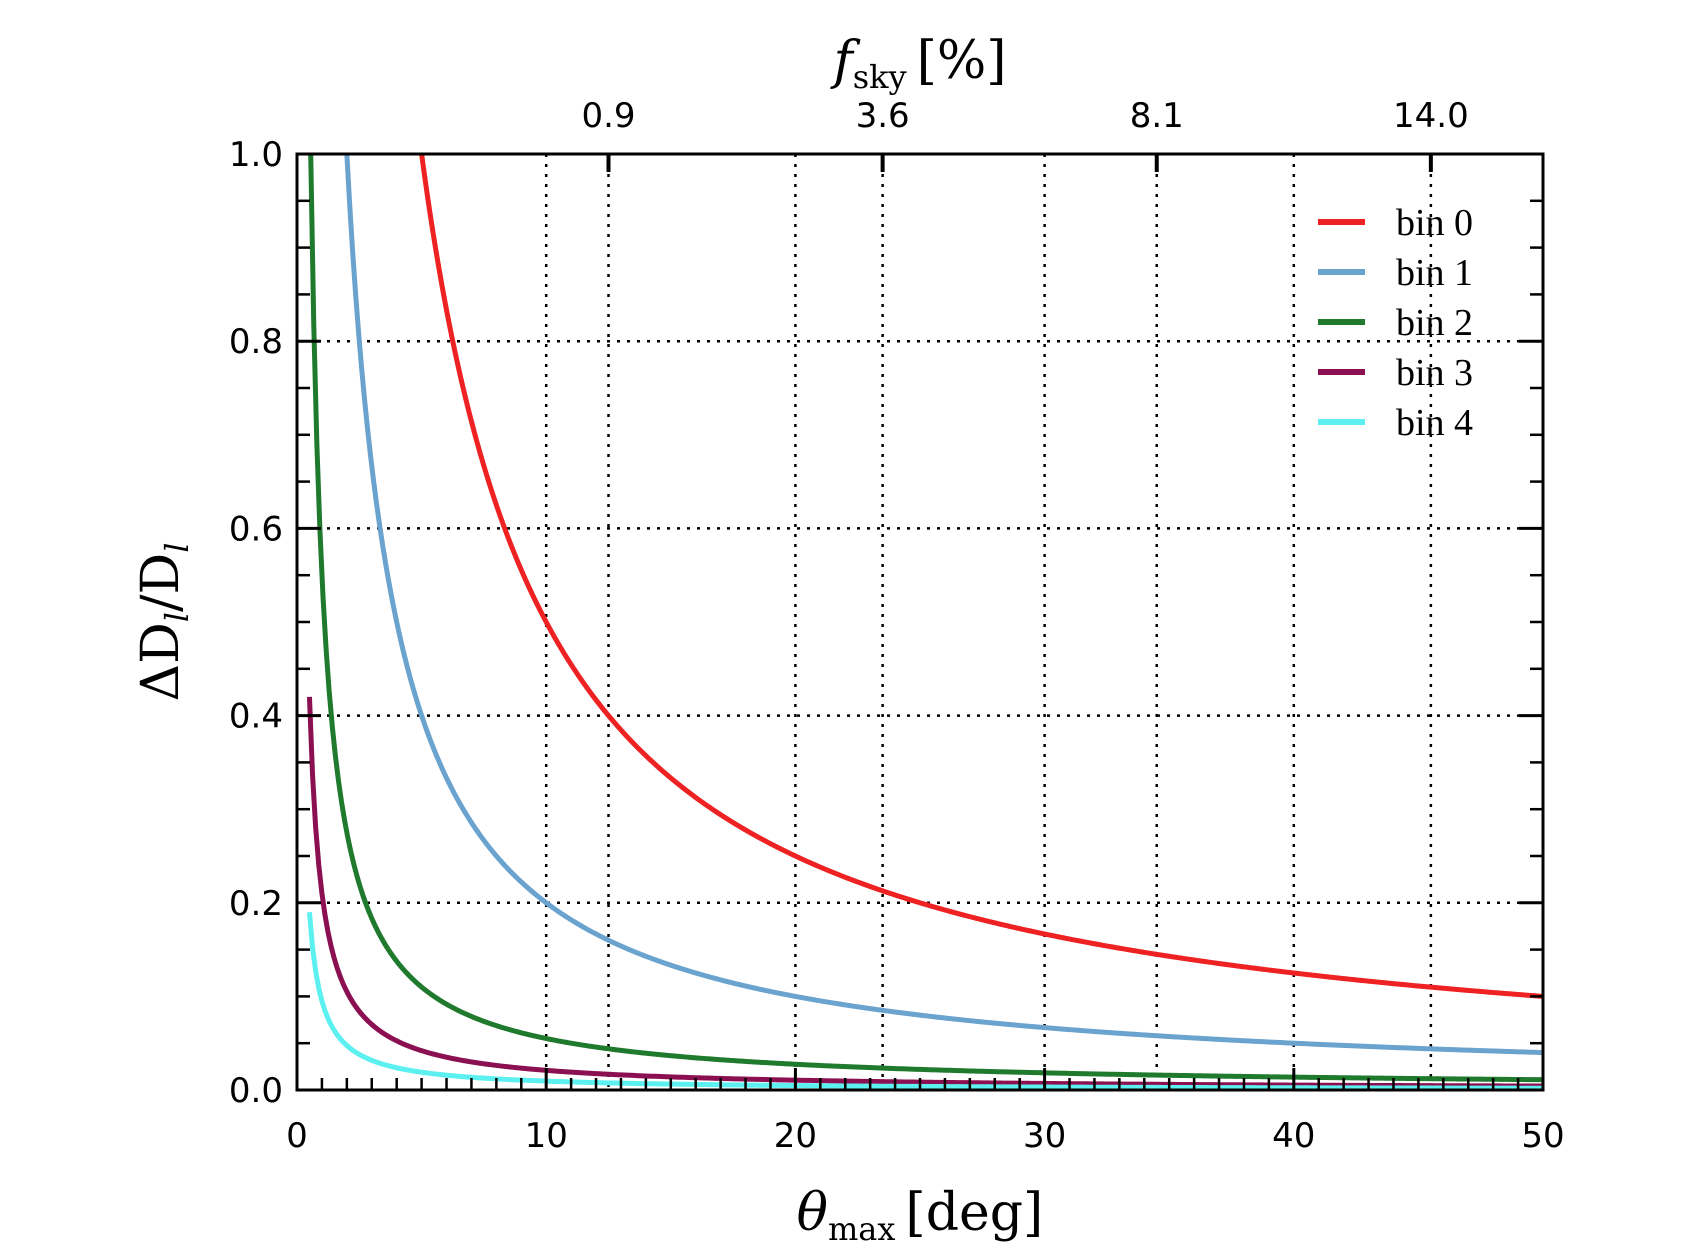  What do you see at coordinates (1044, 1136) in the screenshot?
I see `x-tick-label-30: 30` at bounding box center [1044, 1136].